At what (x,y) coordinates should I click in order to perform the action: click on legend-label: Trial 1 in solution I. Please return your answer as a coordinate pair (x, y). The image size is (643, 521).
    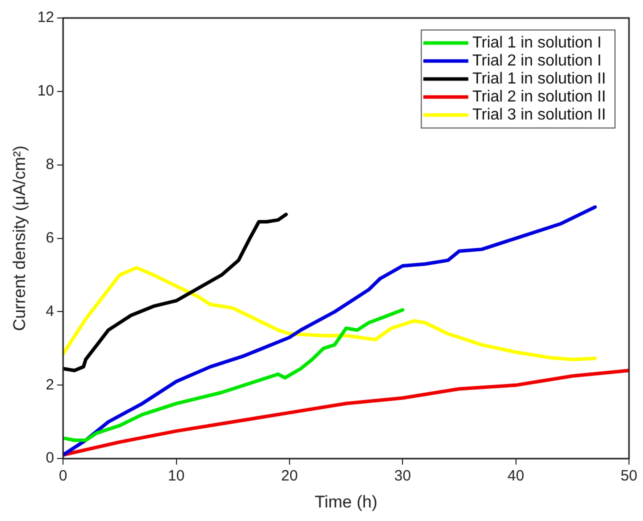
    Looking at the image, I should click on (537, 43).